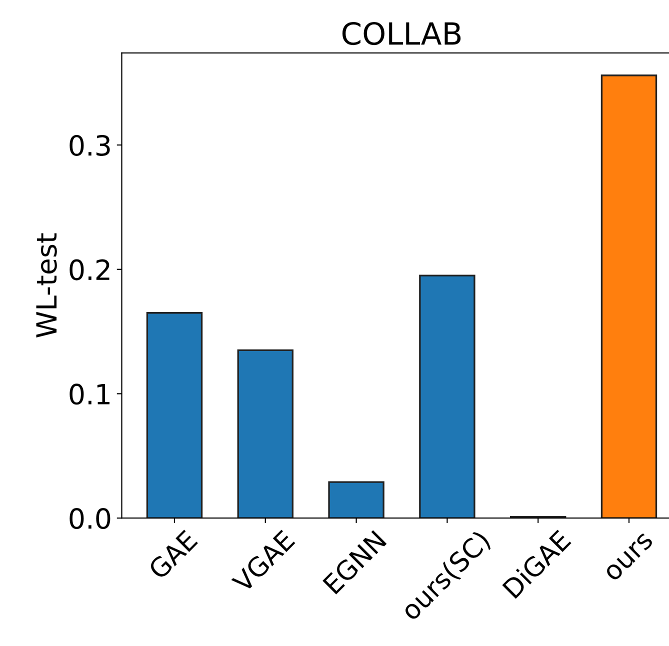  Describe the element at coordinates (90, 394) in the screenshot. I see `y-tick-label: 0.1` at that location.